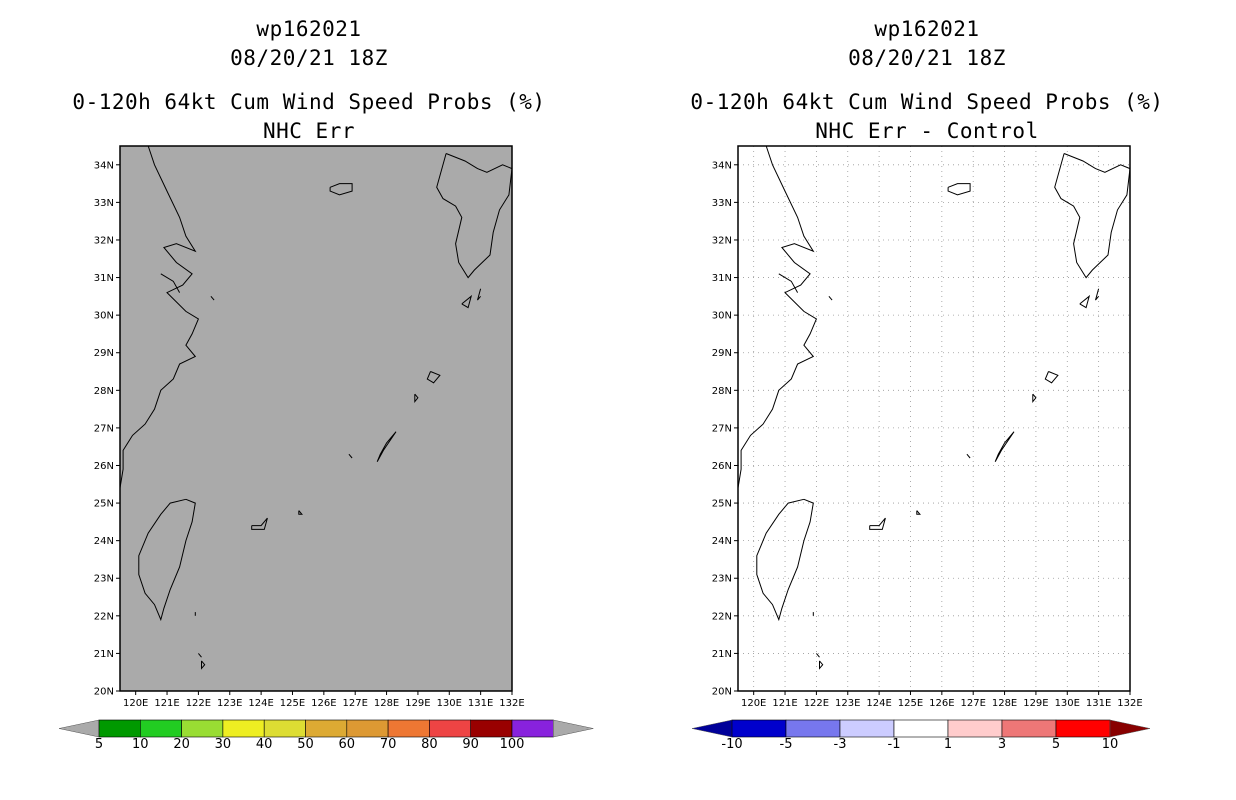 This screenshot has width=1236, height=800. Describe the element at coordinates (878, 703) in the screenshot. I see `lon-label: 124E` at that location.